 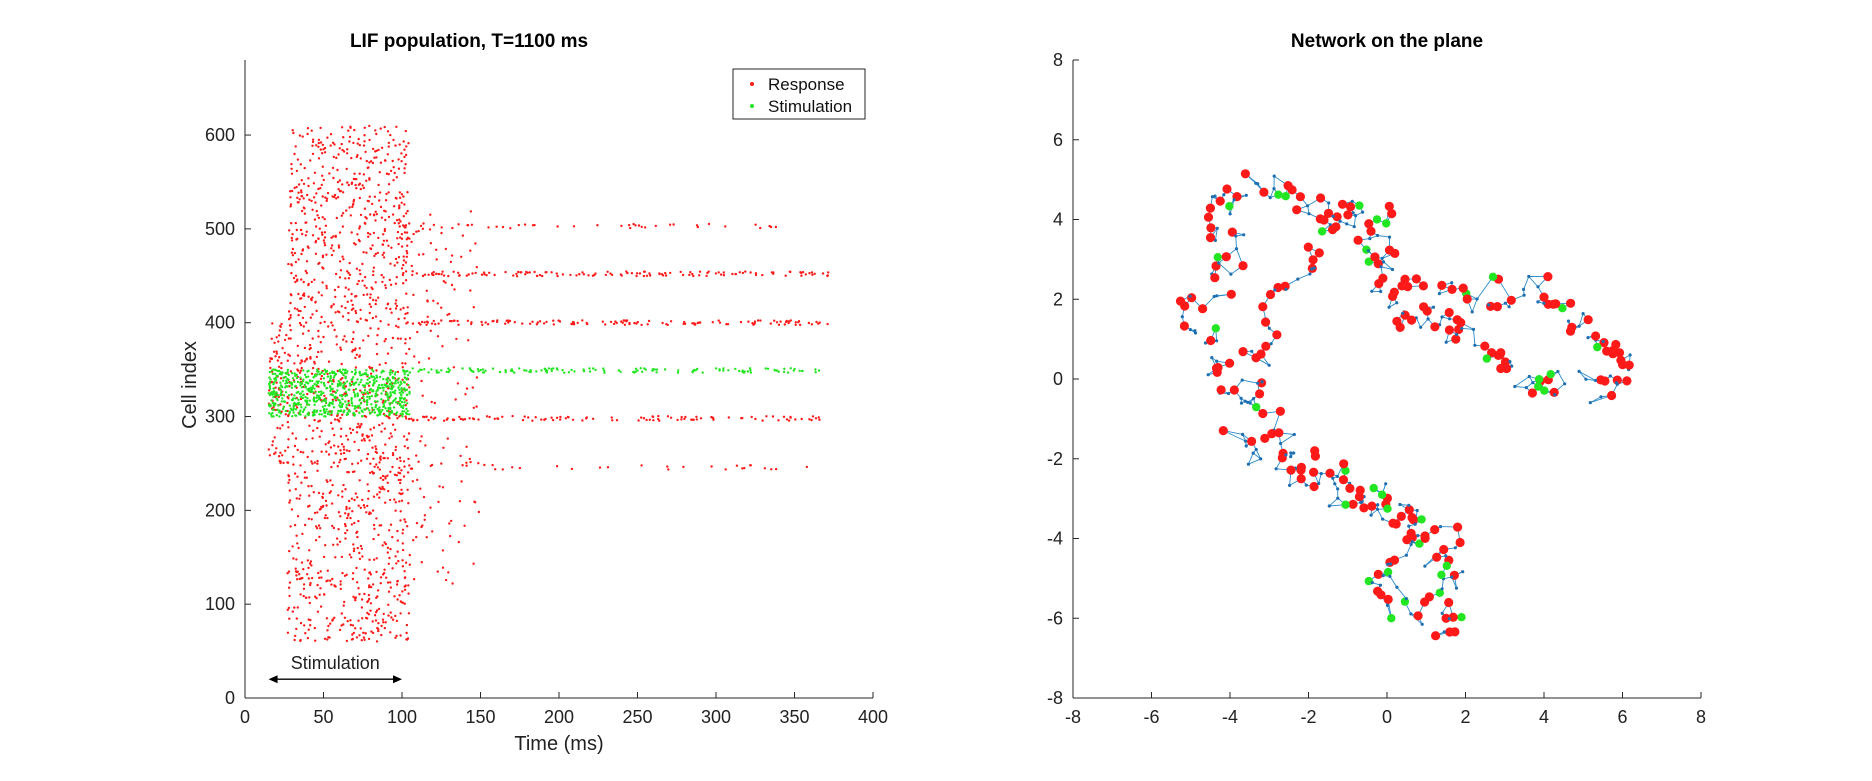 What do you see at coordinates (190, 385) in the screenshot?
I see `raster-ylabel: Cell index` at bounding box center [190, 385].